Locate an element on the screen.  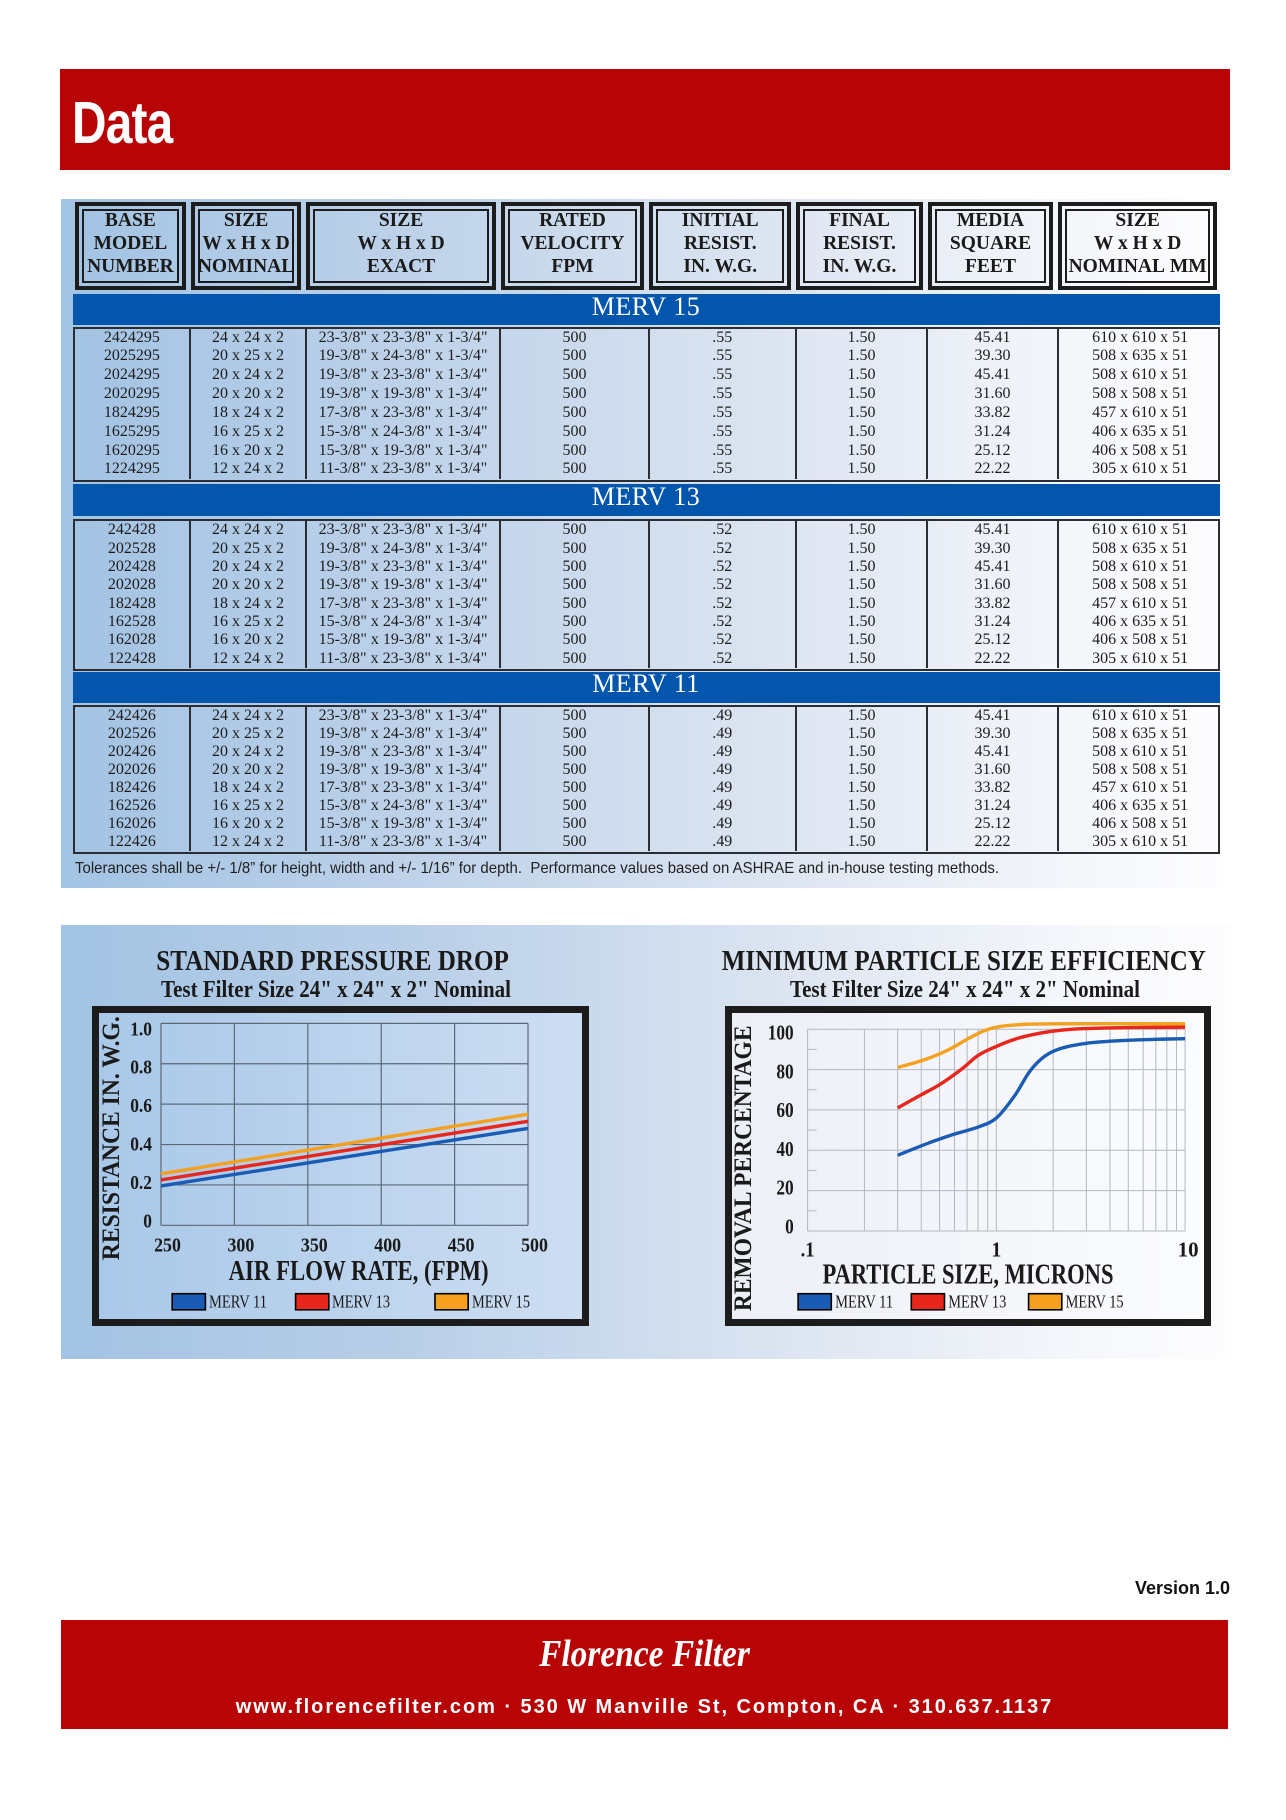
svg-text: 500 is located at coordinates (534, 1245).